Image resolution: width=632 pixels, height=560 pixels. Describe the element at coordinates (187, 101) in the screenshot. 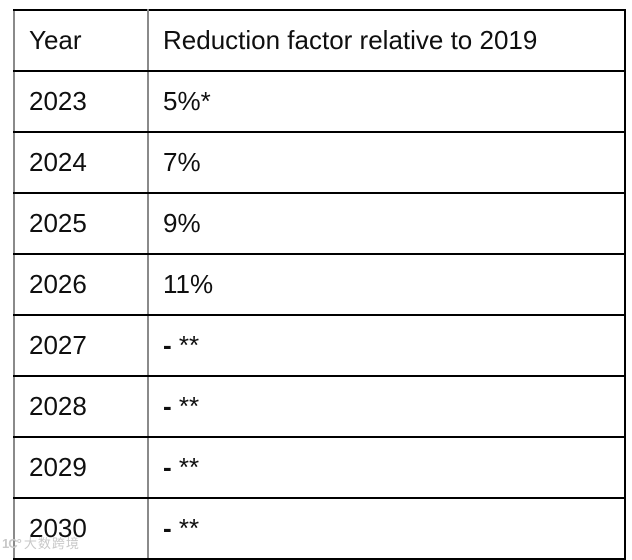

I see `value-segment: 5%*` at that location.